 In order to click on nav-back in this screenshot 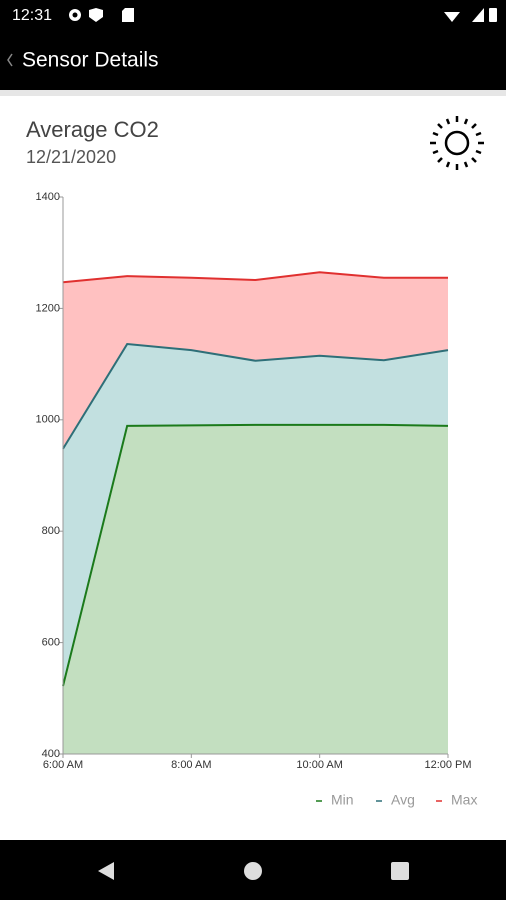, I will do `click(106, 871)`.